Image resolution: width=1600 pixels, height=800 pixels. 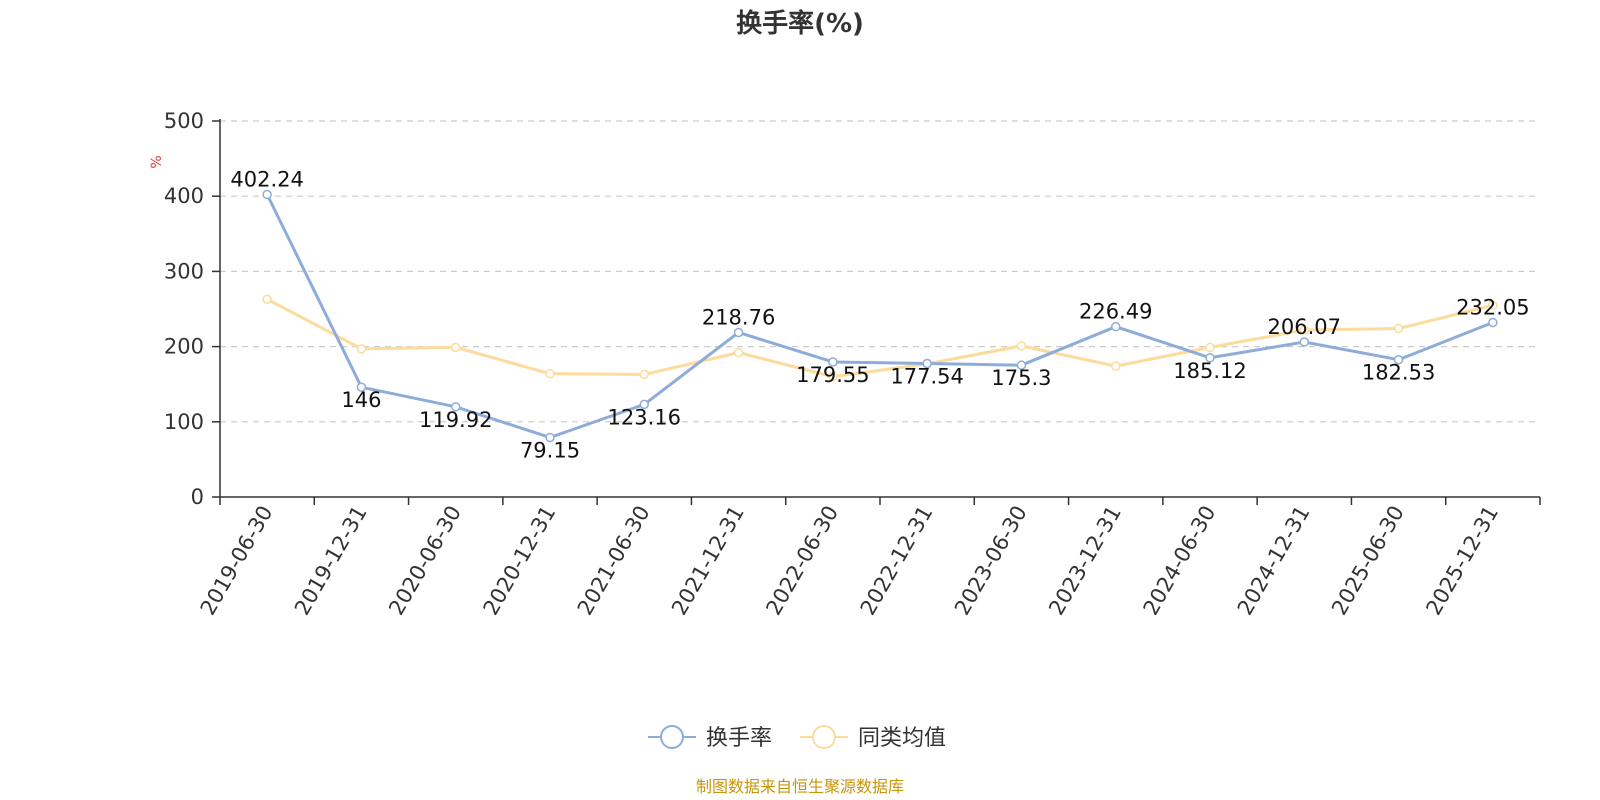 What do you see at coordinates (184, 121) in the screenshot?
I see `y-tick-label-500: 500` at bounding box center [184, 121].